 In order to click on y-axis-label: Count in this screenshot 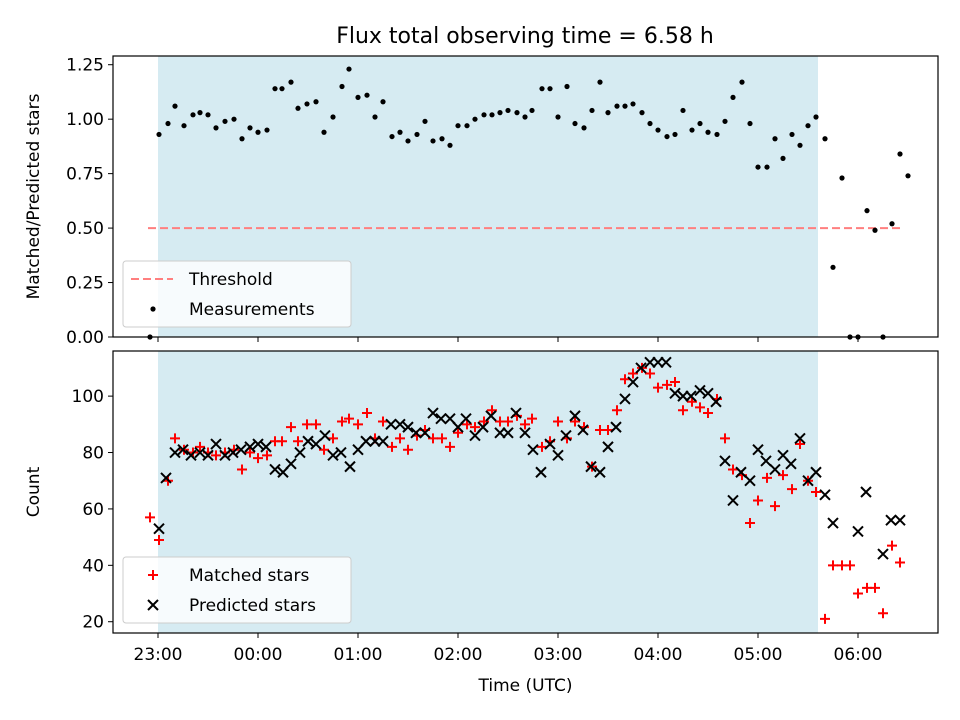, I will do `click(34, 491)`.